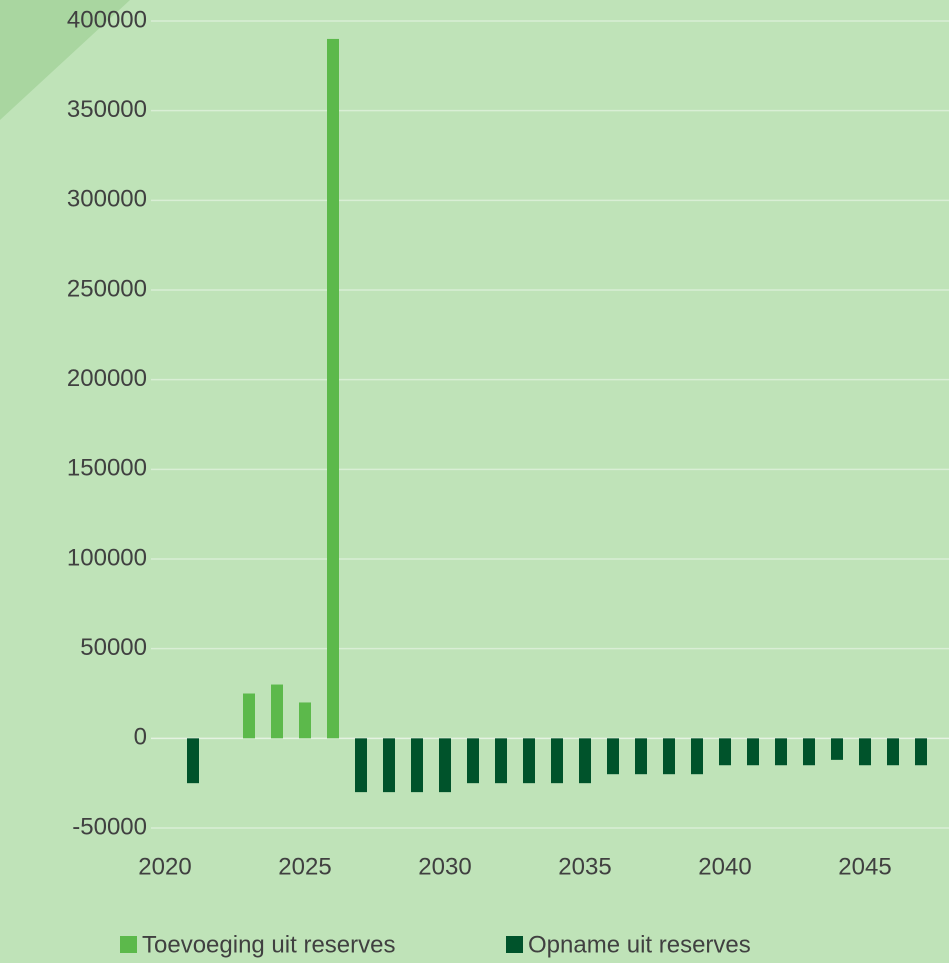 This screenshot has height=963, width=949. Describe the element at coordinates (107, 288) in the screenshot. I see `y-tick-label: 250000` at that location.